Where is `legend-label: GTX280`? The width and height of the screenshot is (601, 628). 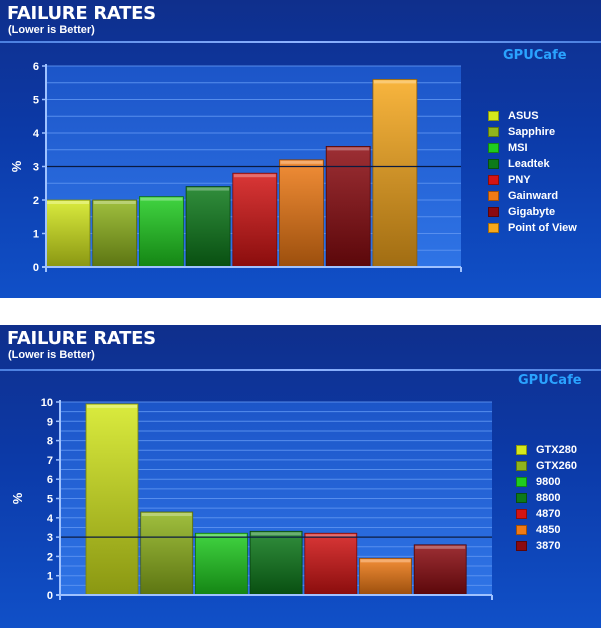
legend-label: GTX280 is located at coordinates (556, 450).